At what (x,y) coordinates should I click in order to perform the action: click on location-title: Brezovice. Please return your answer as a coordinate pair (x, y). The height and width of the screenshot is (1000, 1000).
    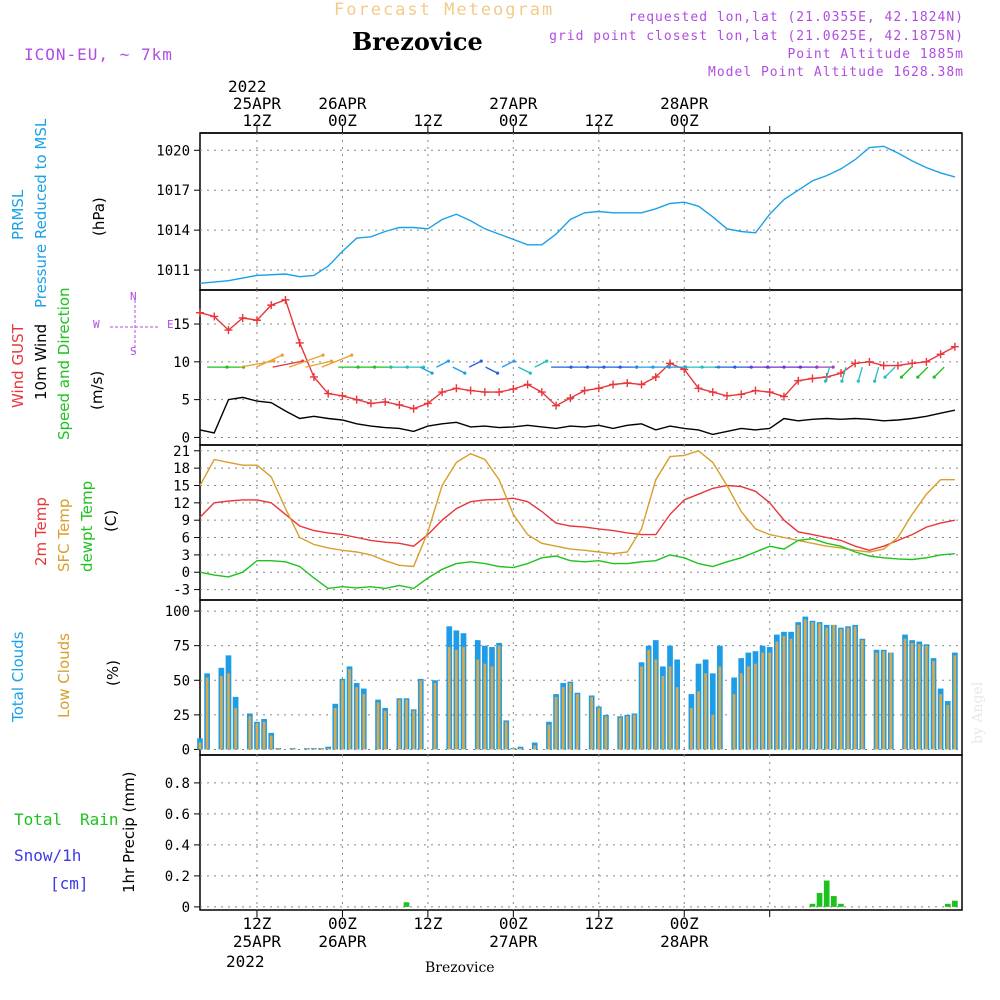
    Looking at the image, I should click on (417, 41).